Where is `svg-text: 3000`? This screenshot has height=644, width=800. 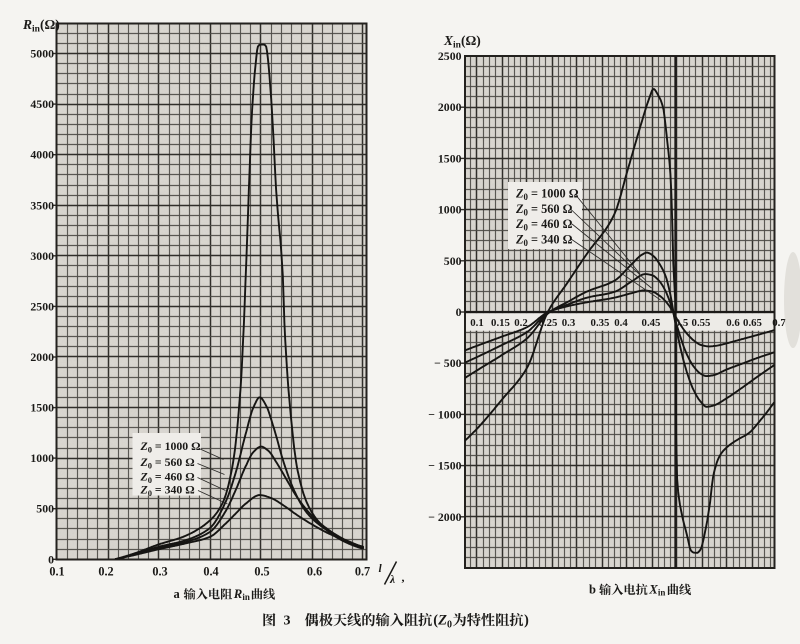 svg-text: 3000 is located at coordinates (42, 256).